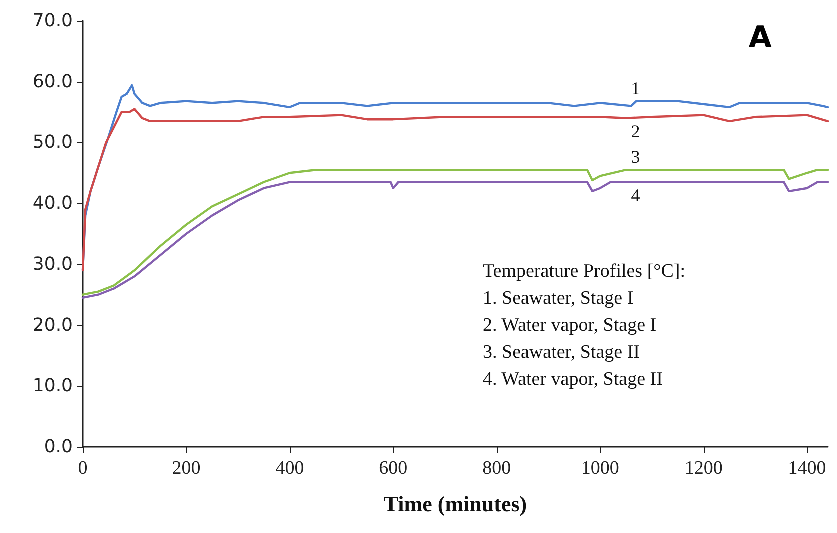 The width and height of the screenshot is (837, 533). What do you see at coordinates (52, 21) in the screenshot?
I see `y-tick-label: 70.0` at bounding box center [52, 21].